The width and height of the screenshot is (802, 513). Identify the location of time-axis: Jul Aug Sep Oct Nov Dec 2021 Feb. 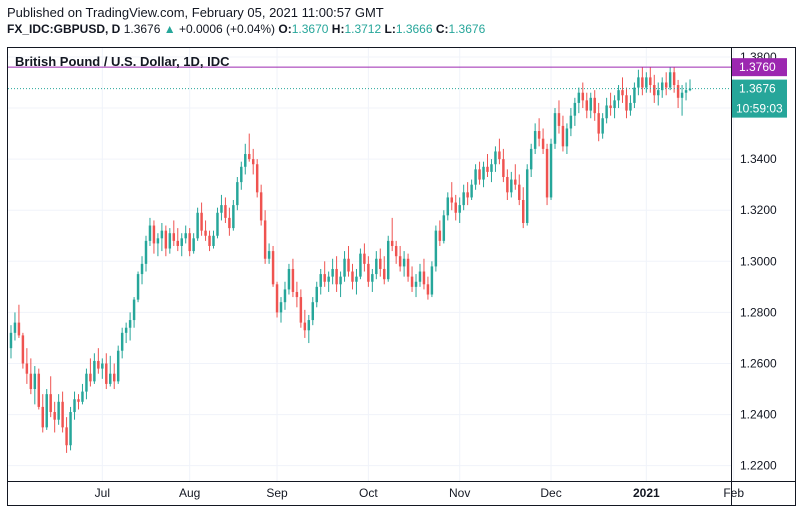
(420, 493).